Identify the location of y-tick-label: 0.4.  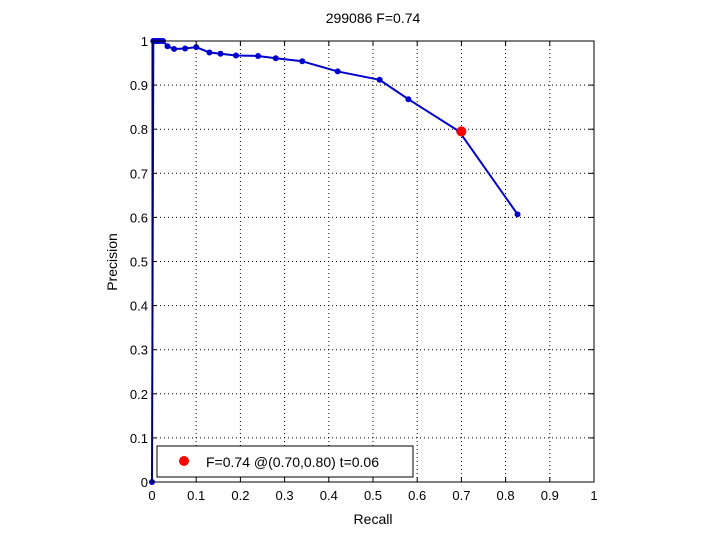
(139, 306).